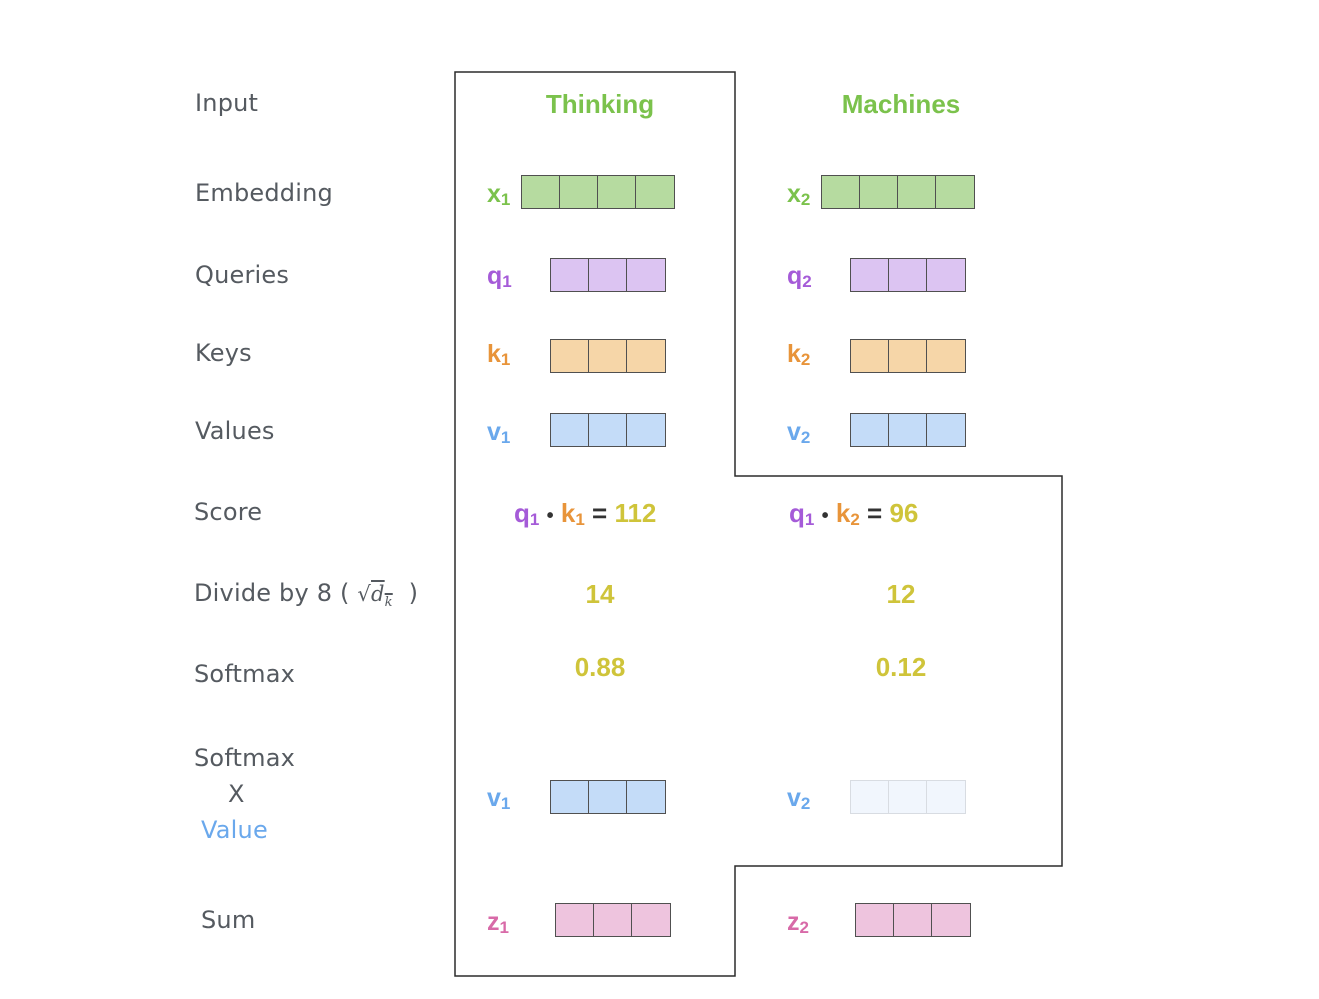 This screenshot has width=1319, height=999. What do you see at coordinates (600, 667) in the screenshot?
I see `softmax-1: 0.88` at bounding box center [600, 667].